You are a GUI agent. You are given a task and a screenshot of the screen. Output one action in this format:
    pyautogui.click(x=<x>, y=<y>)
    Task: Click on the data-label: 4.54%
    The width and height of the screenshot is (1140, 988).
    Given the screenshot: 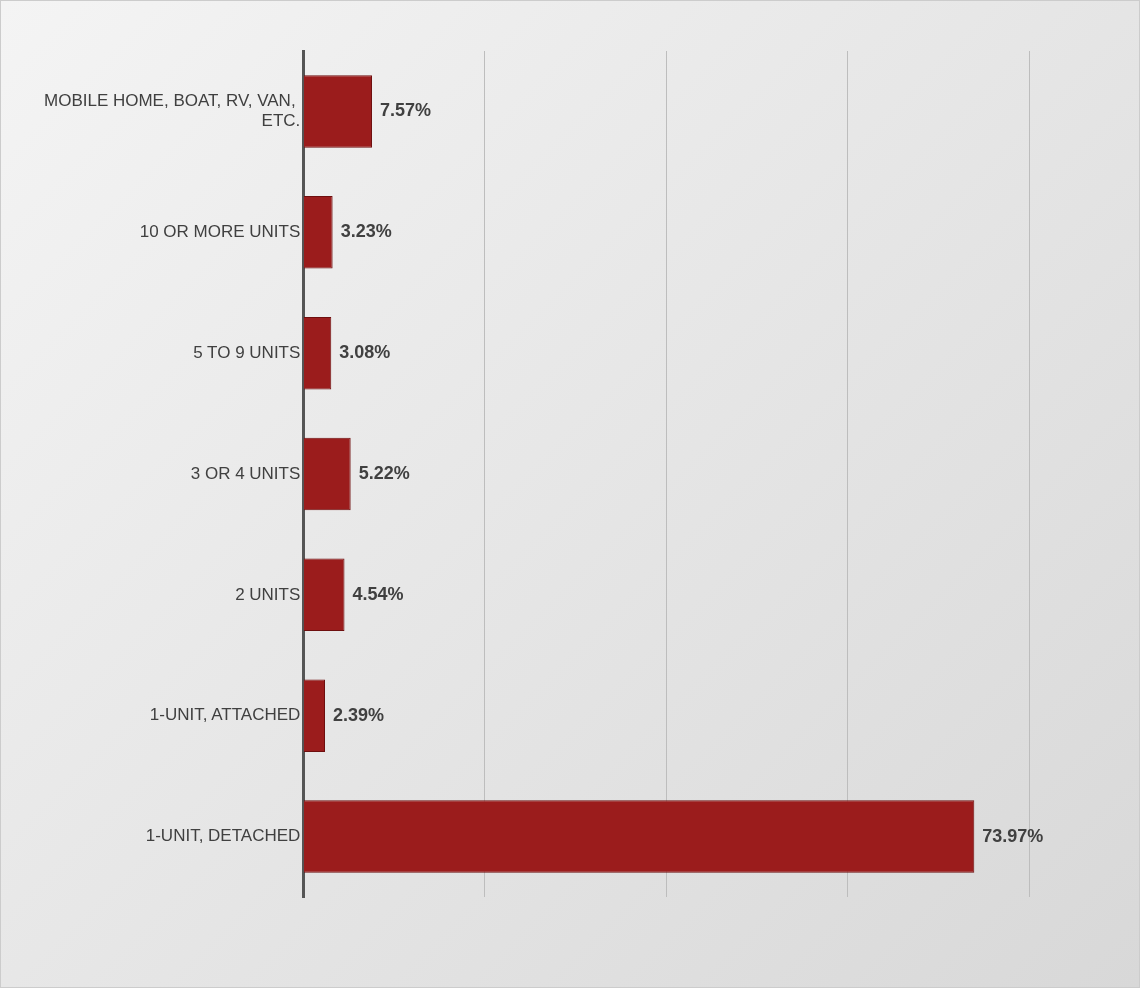 What is the action you would take?
    pyautogui.click(x=378, y=593)
    